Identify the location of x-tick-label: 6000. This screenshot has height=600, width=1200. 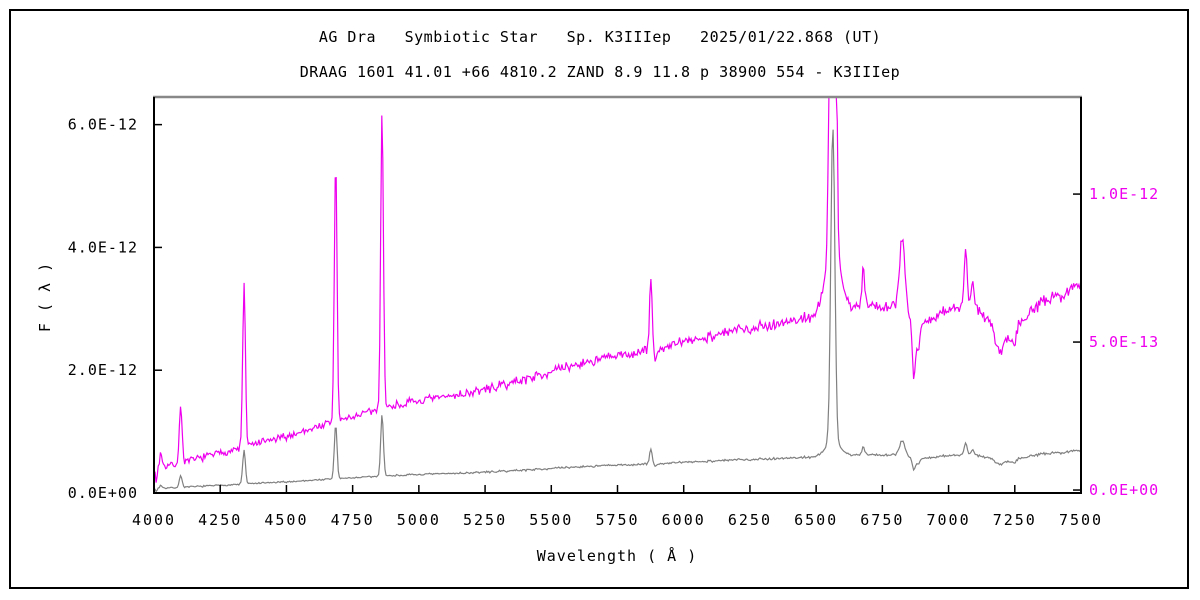
(684, 520).